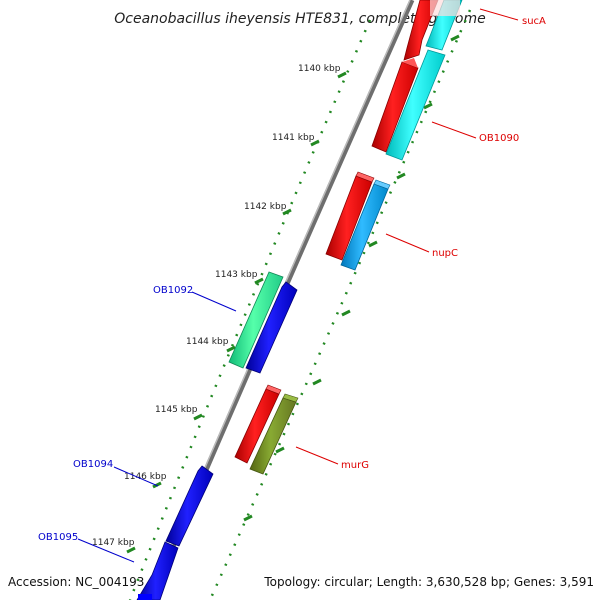  What do you see at coordinates (145, 477) in the screenshot?
I see `tick-label-1146: 1146 kbp` at bounding box center [145, 477].